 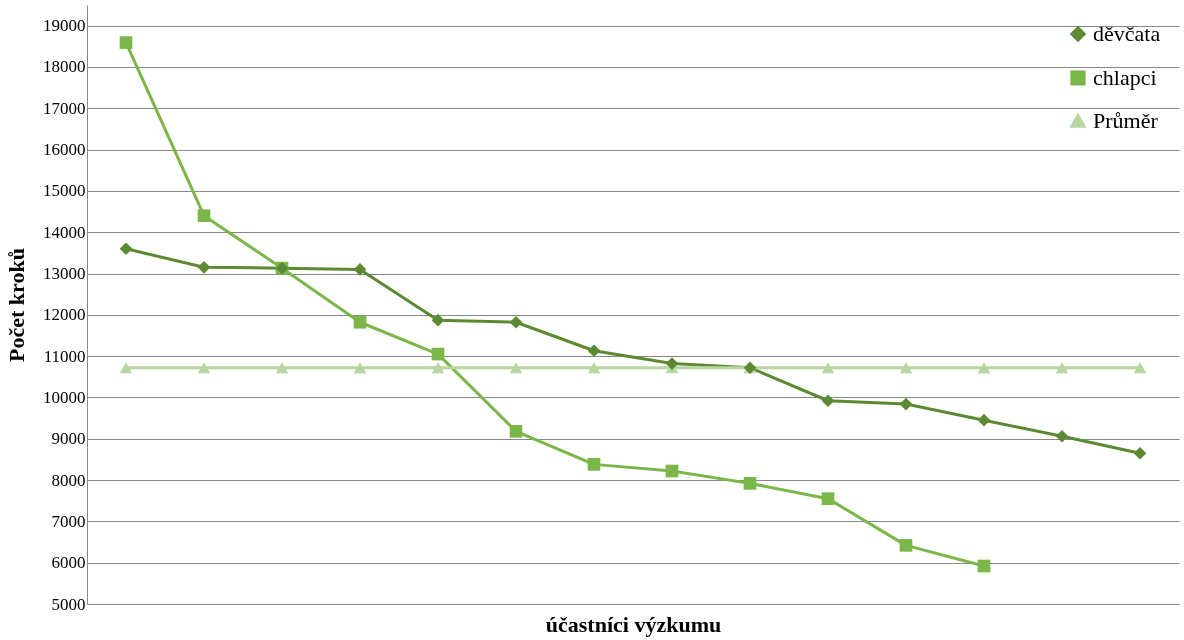 I want to click on y-tick-label: 15000, so click(x=64, y=191).